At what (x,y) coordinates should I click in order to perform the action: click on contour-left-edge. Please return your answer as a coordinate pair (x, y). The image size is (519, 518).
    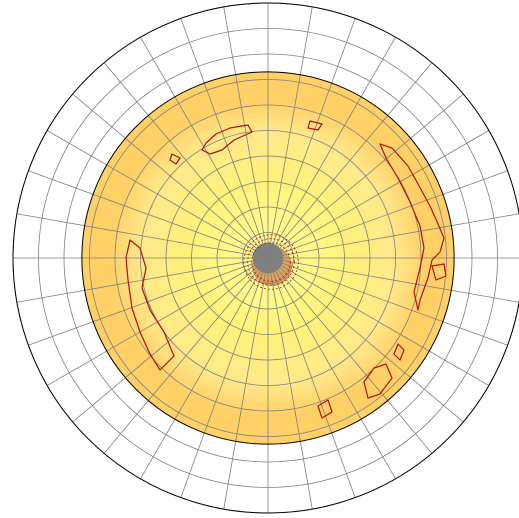
    Looking at the image, I should click on (150, 305).